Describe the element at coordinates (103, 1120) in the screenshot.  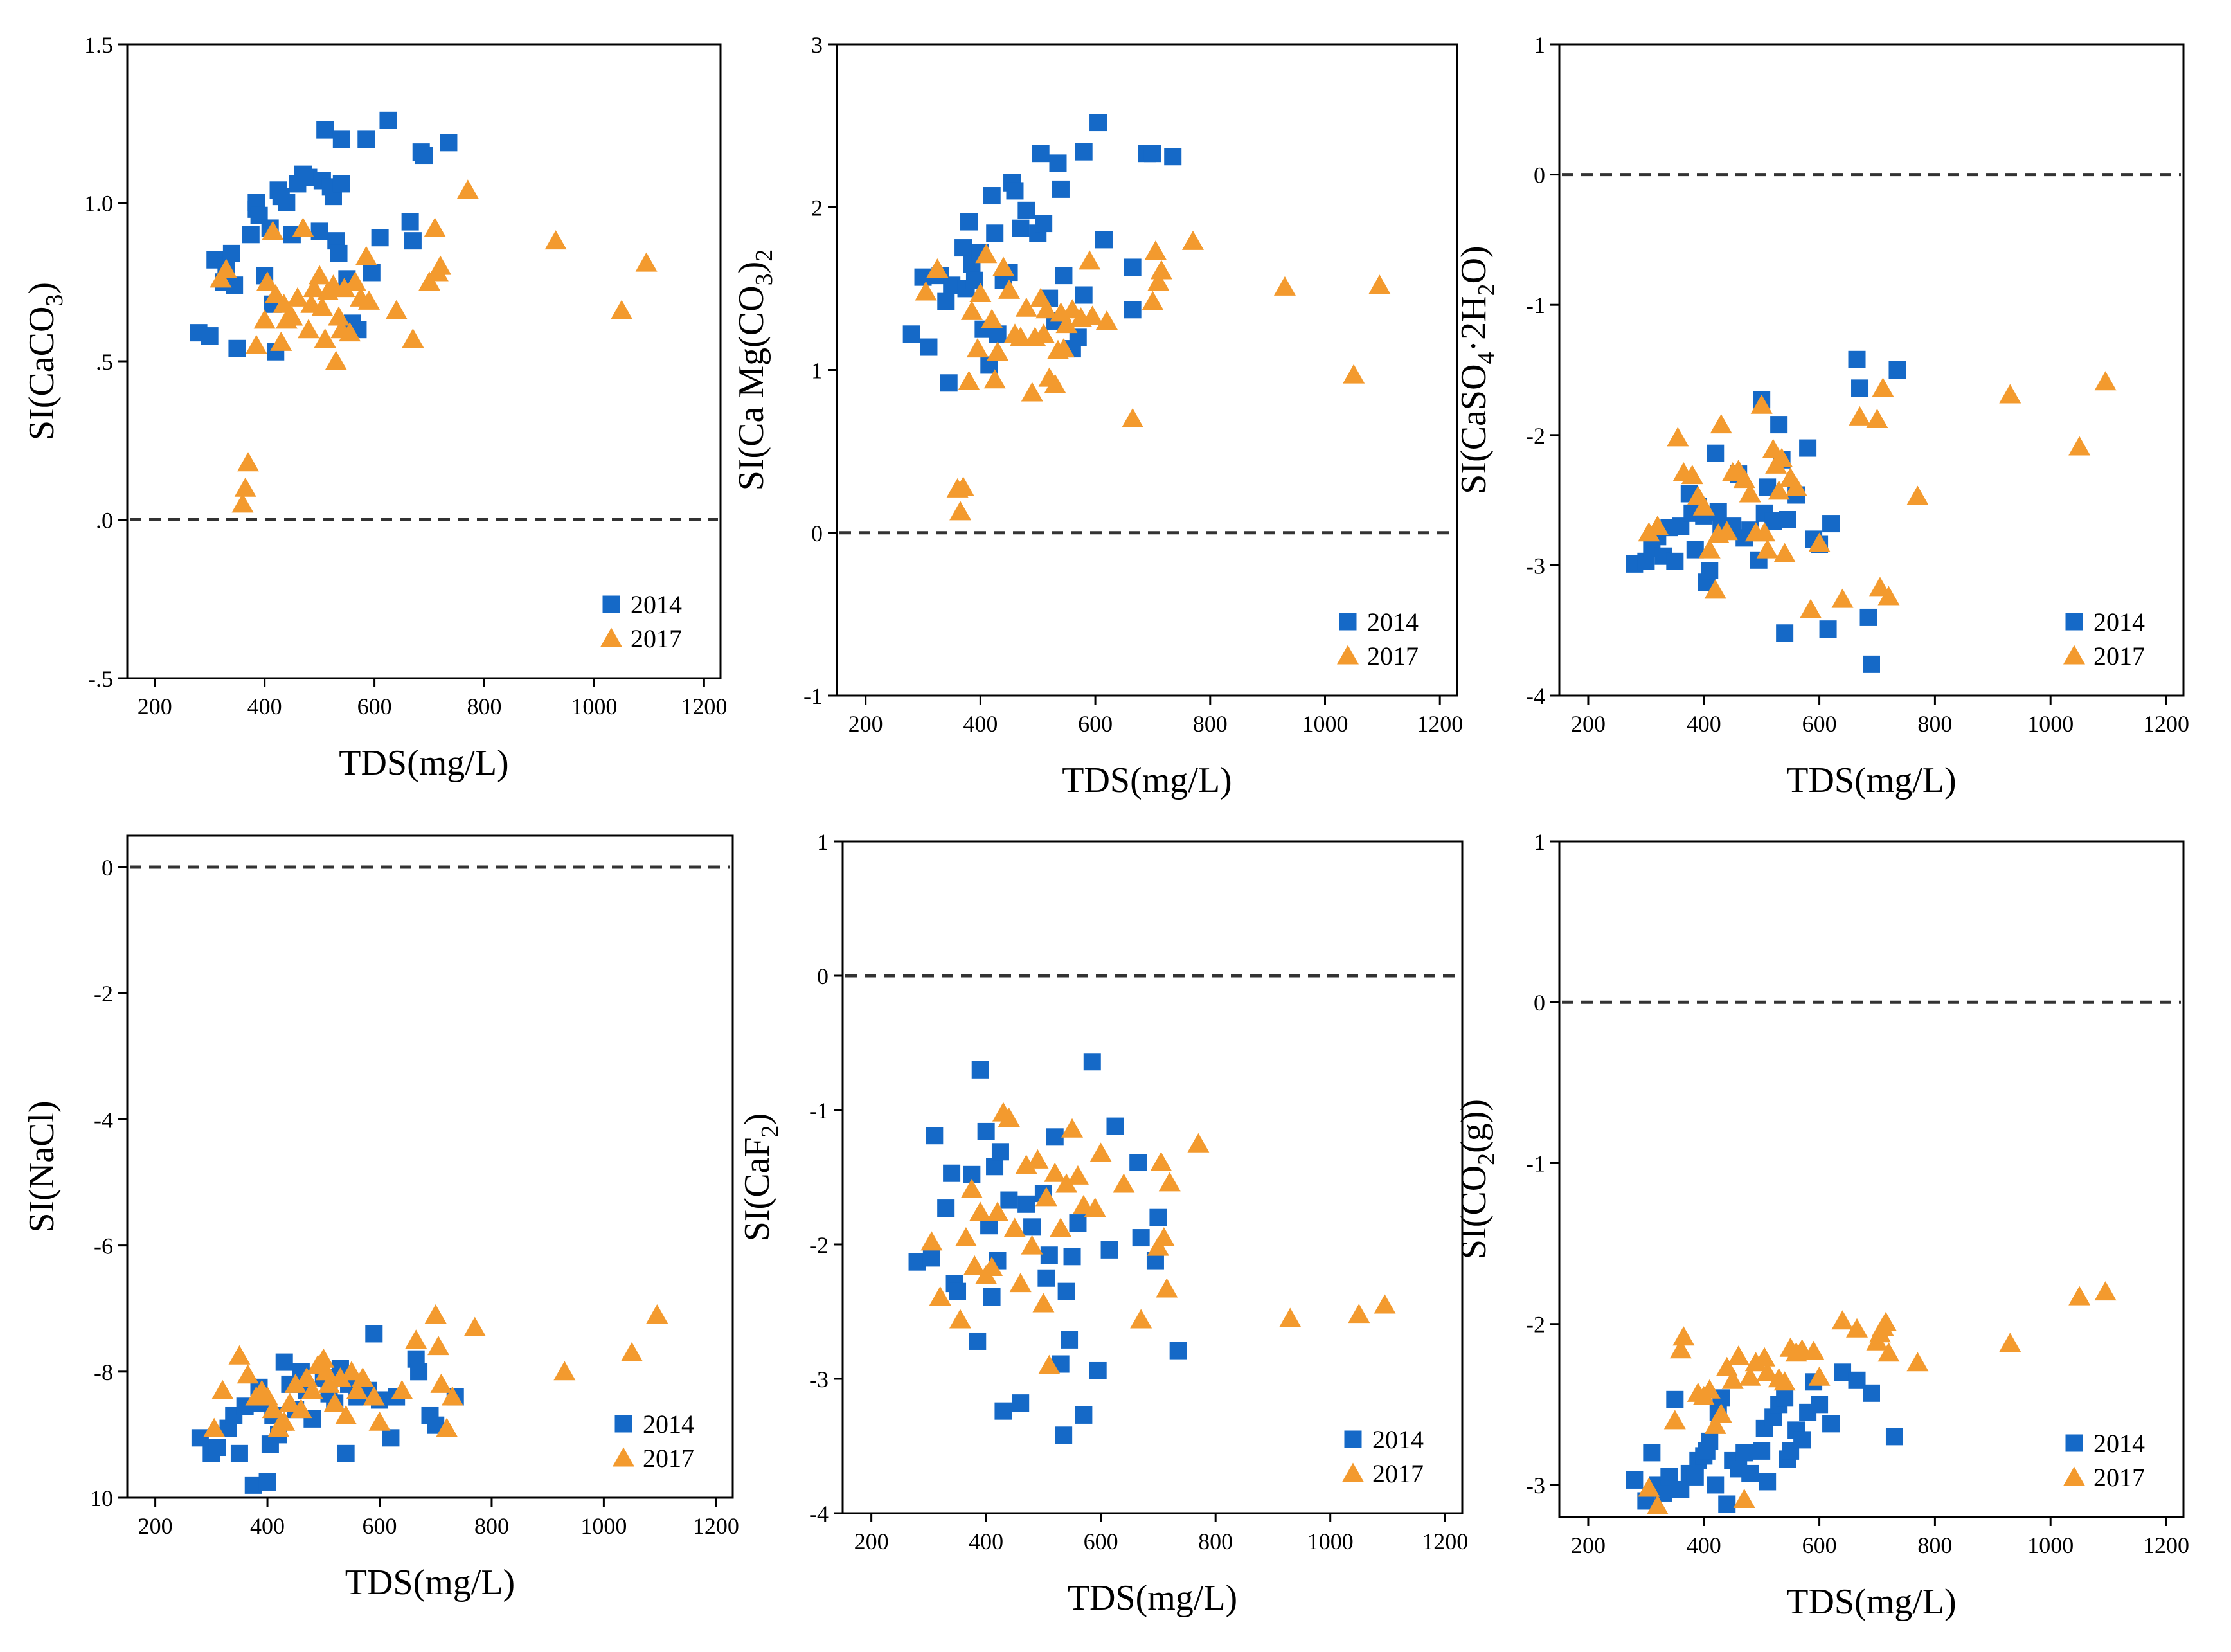
I see `y-tick-label: -4` at that location.